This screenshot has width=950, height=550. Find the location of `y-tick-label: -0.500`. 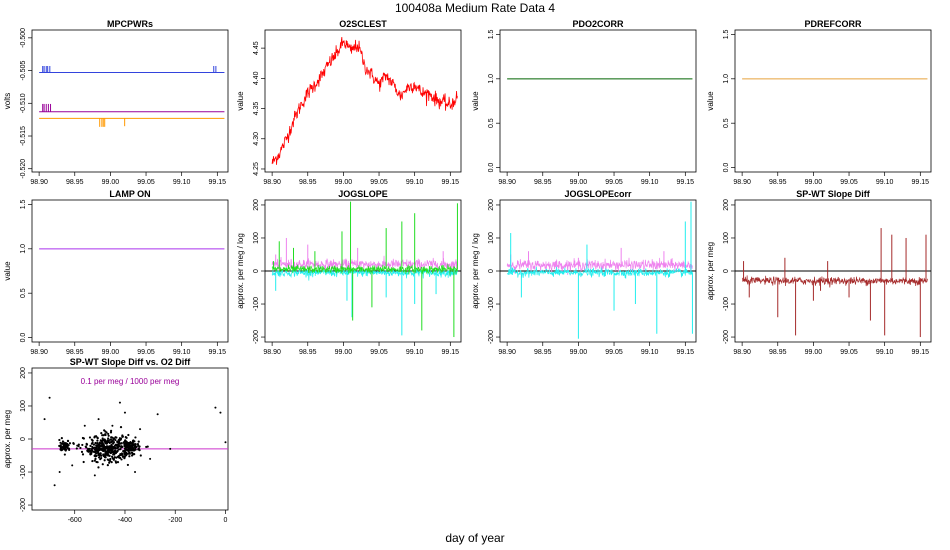

y-tick-label: -0.500 is located at coordinates (23, 38).